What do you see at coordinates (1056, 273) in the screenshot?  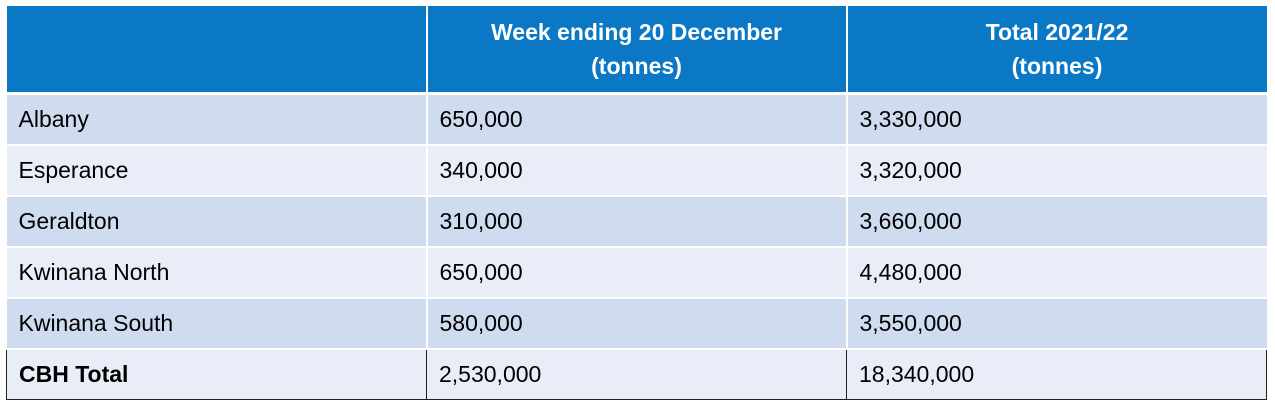 I see `cell-total: 4,480,000` at bounding box center [1056, 273].